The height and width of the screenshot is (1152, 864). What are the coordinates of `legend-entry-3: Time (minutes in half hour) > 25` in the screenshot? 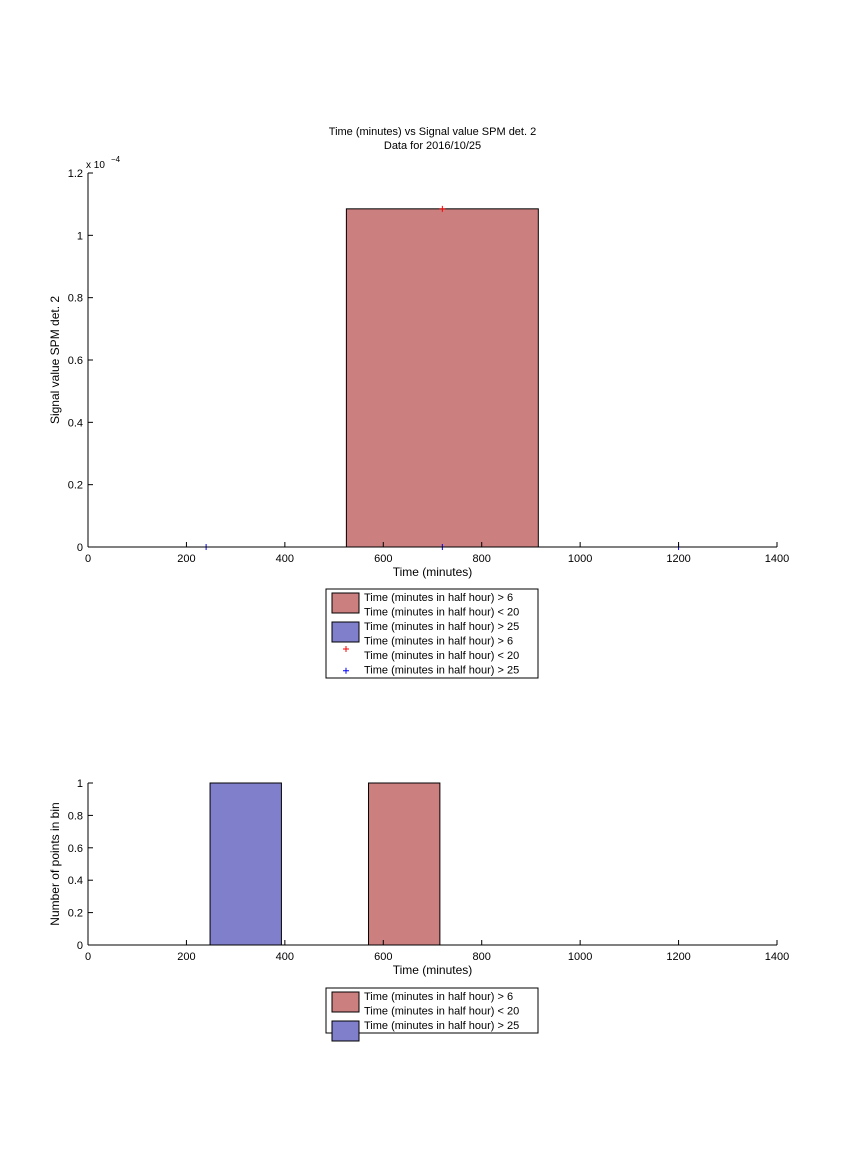 It's located at (441, 671).